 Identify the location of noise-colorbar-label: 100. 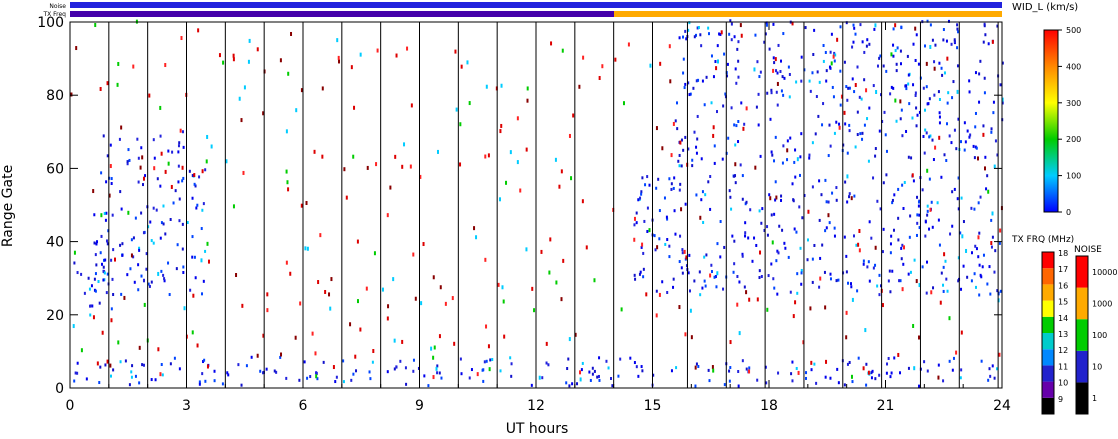
(1099, 335).